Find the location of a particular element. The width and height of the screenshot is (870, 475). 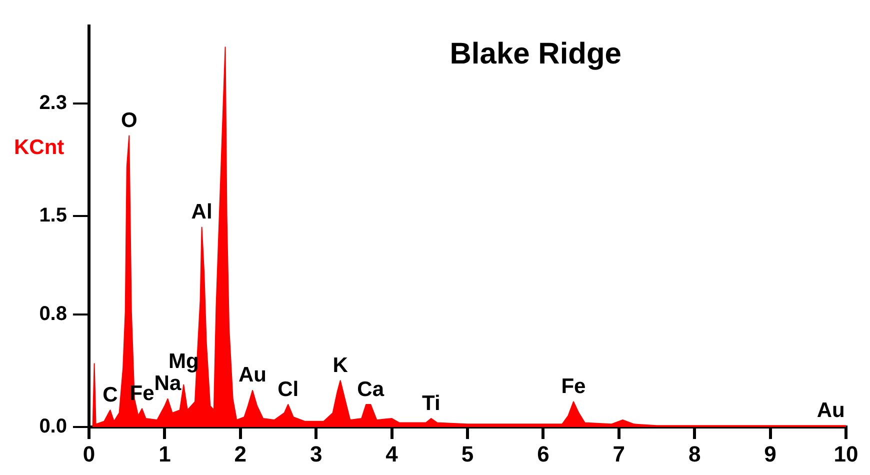

y-tick-label: 0.8 is located at coordinates (53, 313).